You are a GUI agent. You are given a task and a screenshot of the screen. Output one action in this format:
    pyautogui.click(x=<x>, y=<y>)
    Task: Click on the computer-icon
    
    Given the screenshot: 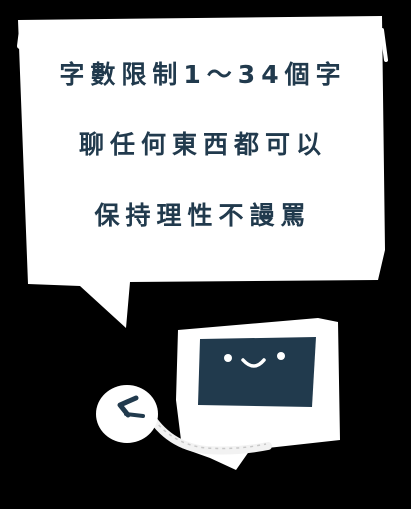 What is the action you would take?
    pyautogui.click(x=258, y=394)
    